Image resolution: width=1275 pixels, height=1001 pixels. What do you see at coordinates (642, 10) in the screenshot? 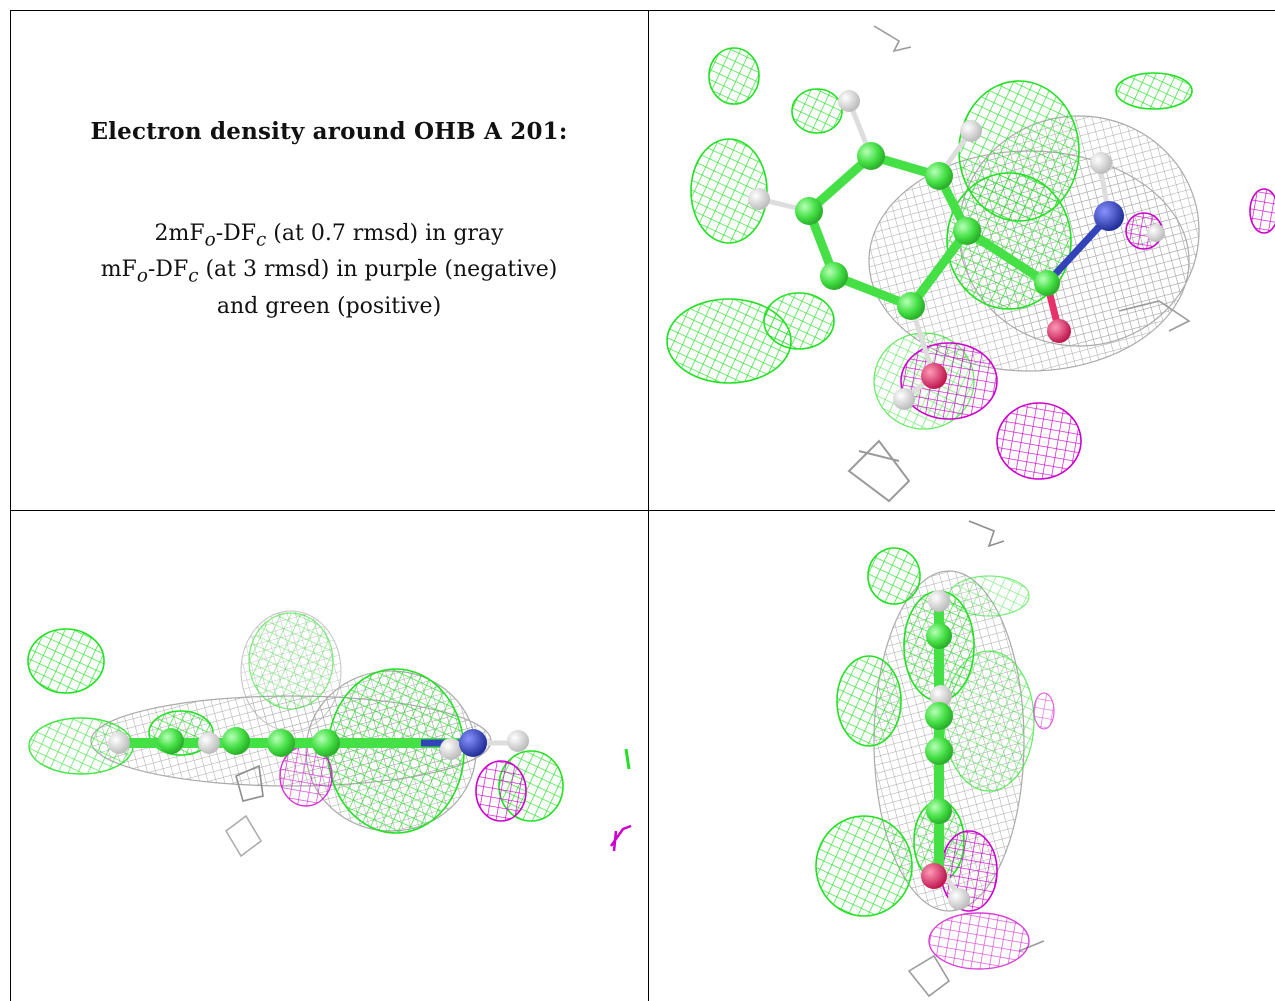
I see `grid-top-border` at bounding box center [642, 10].